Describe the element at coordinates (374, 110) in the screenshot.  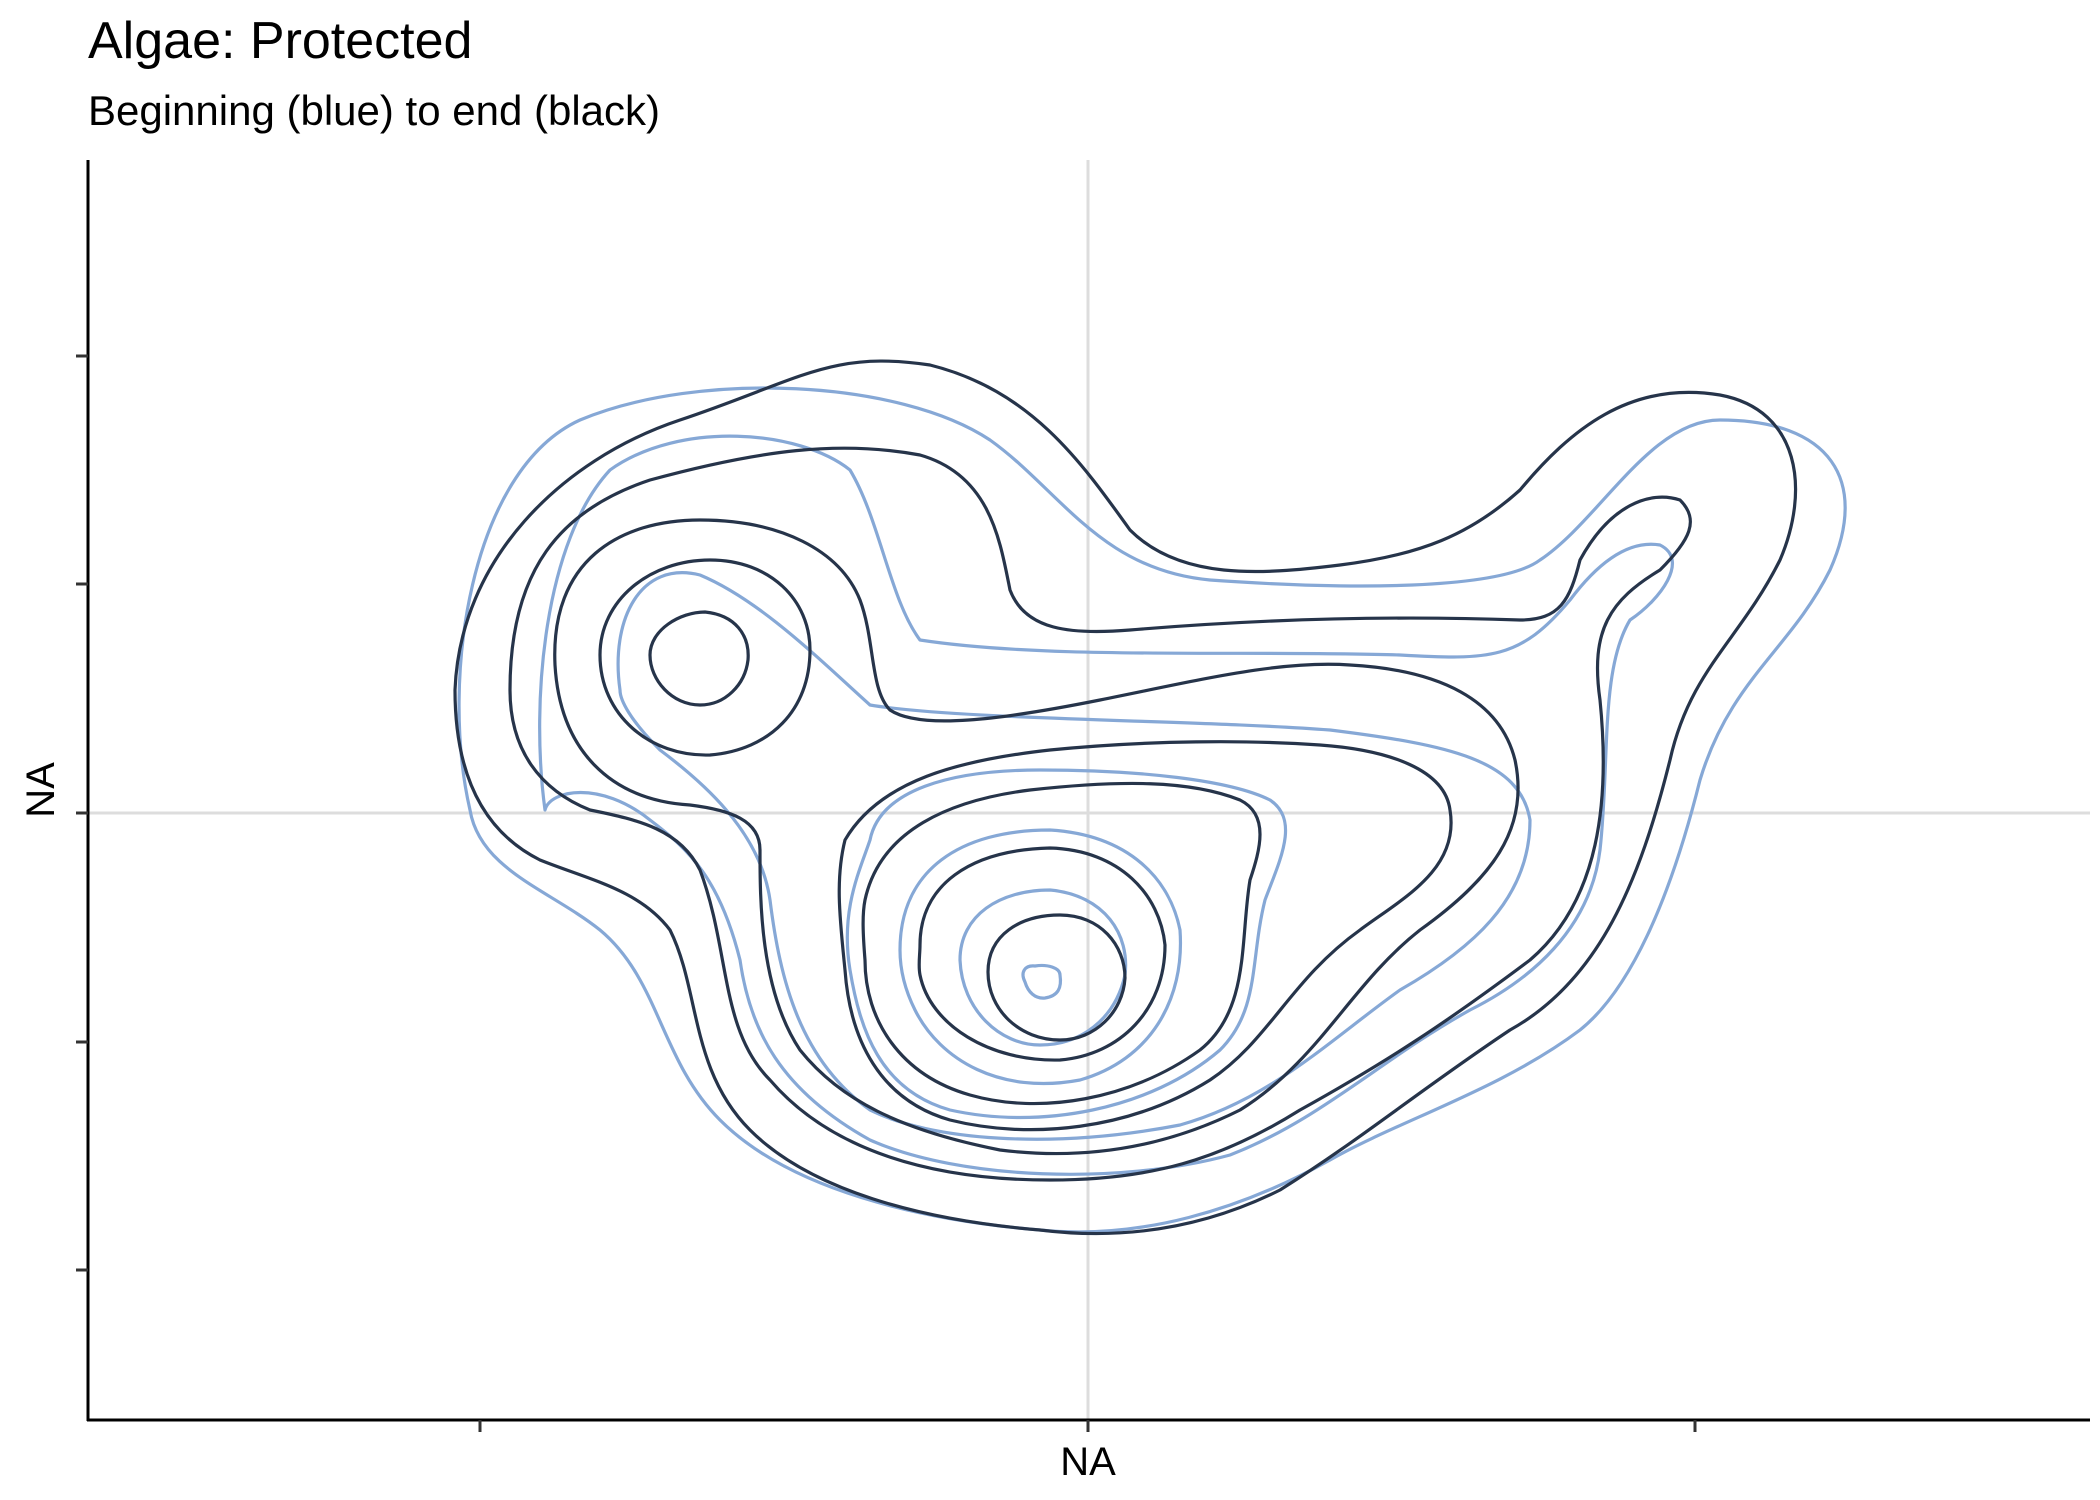
I see `chart-subtitle: Beginning (blue) to end (black)` at that location.